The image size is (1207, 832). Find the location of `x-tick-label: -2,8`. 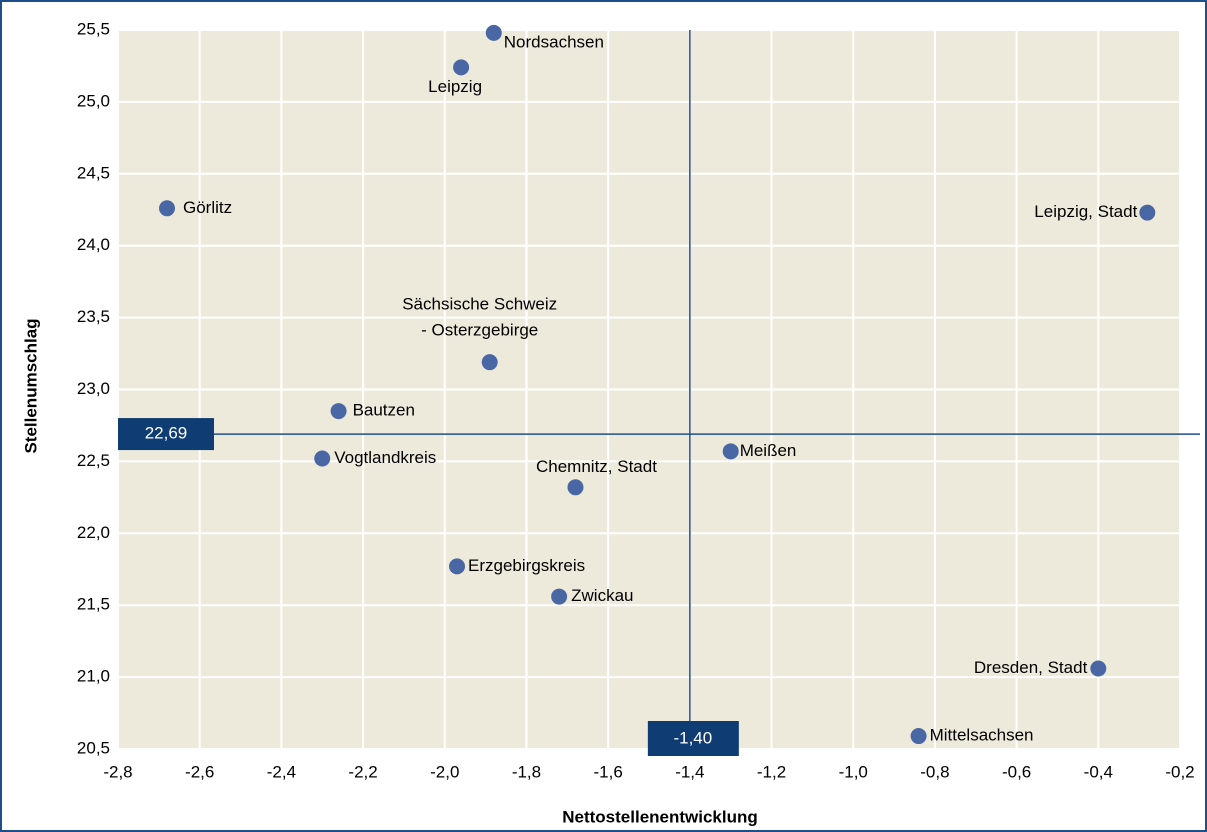

x-tick-label: -2,8 is located at coordinates (117, 771).